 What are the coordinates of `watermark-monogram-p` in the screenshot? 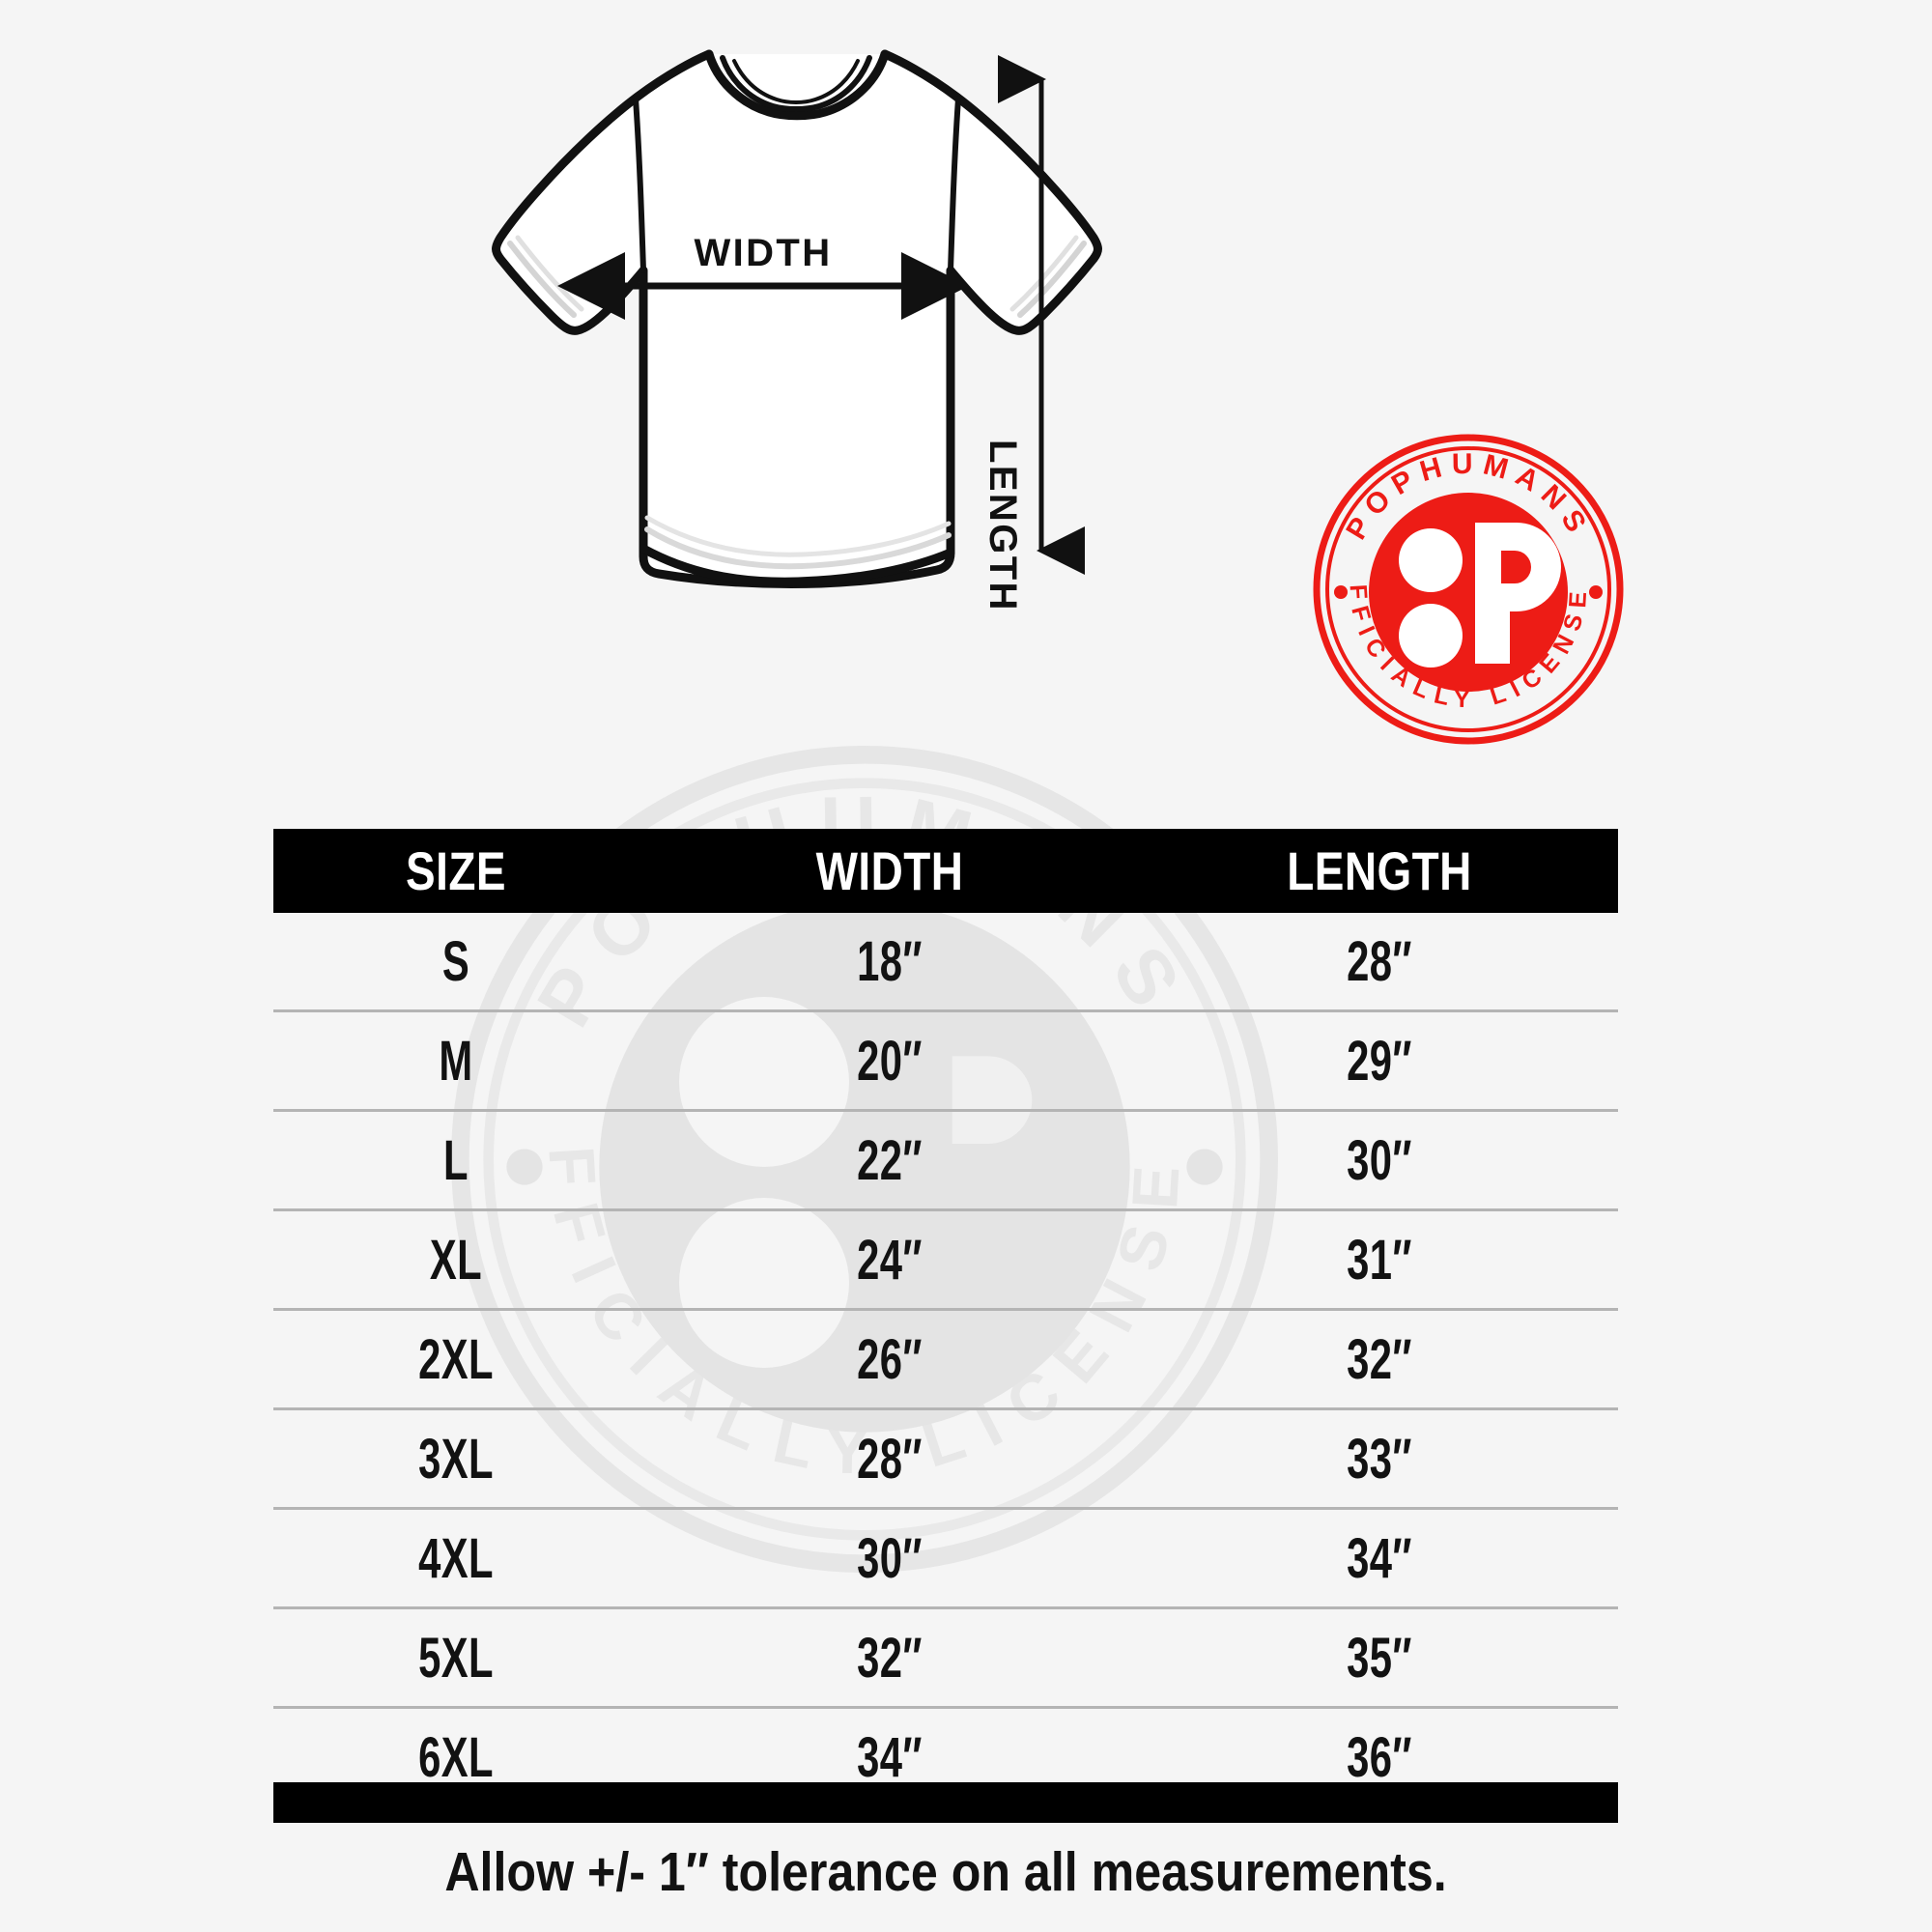 It's located at (997, 1169).